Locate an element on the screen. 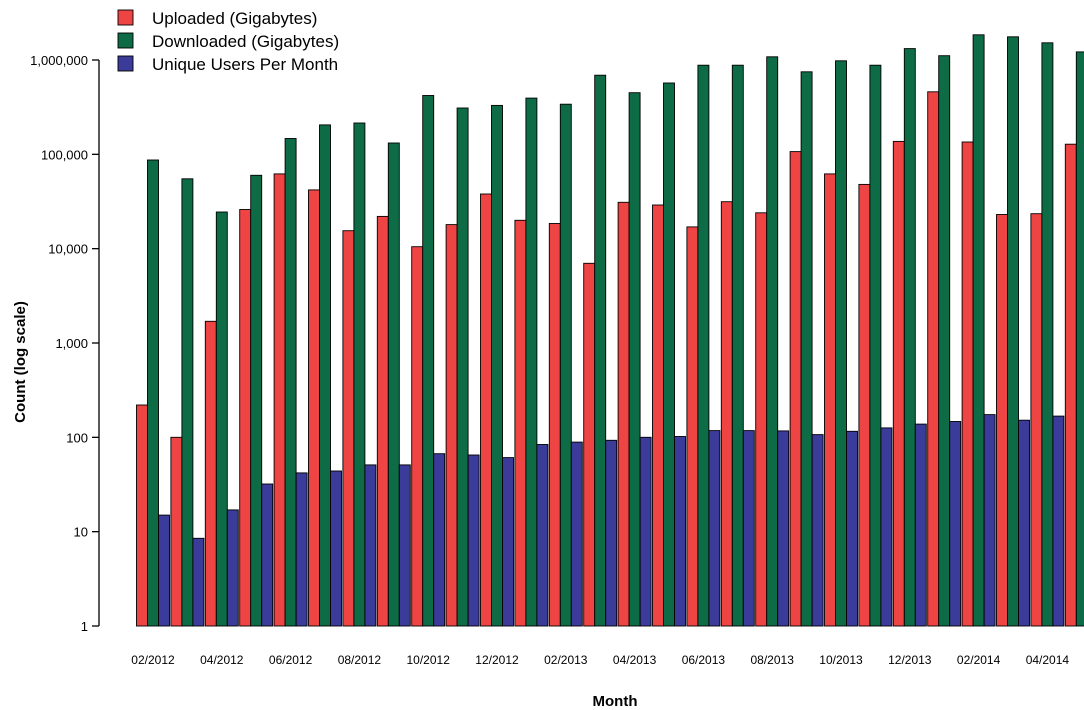 The height and width of the screenshot is (710, 1084). y-tick-label: 1,000,000 is located at coordinates (59, 60).